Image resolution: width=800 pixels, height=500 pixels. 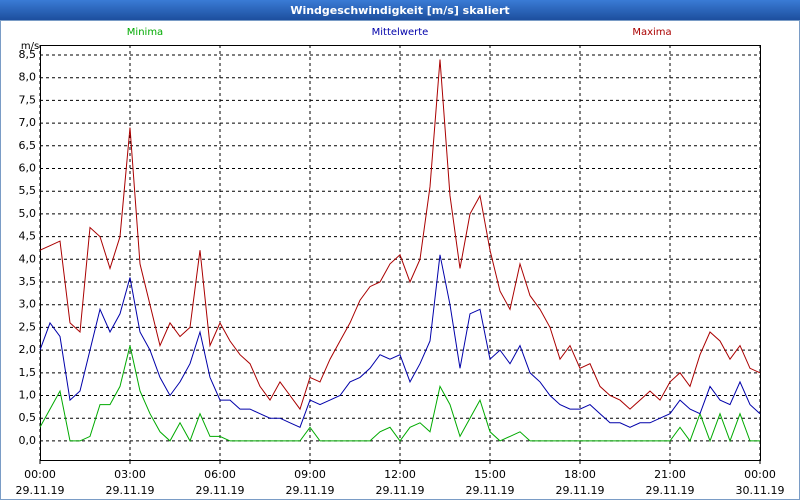 What do you see at coordinates (28, 168) in the screenshot?
I see `y-tick-label: 6,0` at bounding box center [28, 168].